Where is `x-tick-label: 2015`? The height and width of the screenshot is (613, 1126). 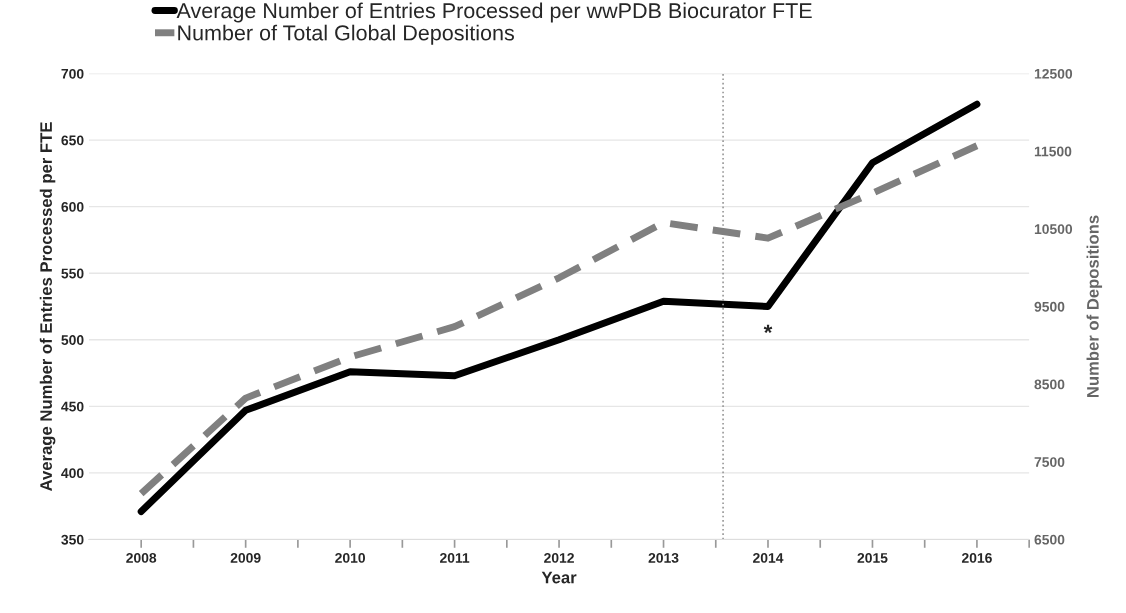 x-tick-label: 2015 is located at coordinates (872, 558).